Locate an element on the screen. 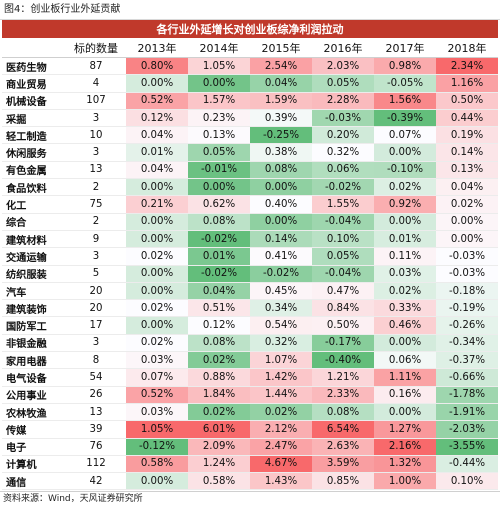 The height and width of the screenshot is (506, 500). industry-name: 建筑装饰 is located at coordinates (34, 308).